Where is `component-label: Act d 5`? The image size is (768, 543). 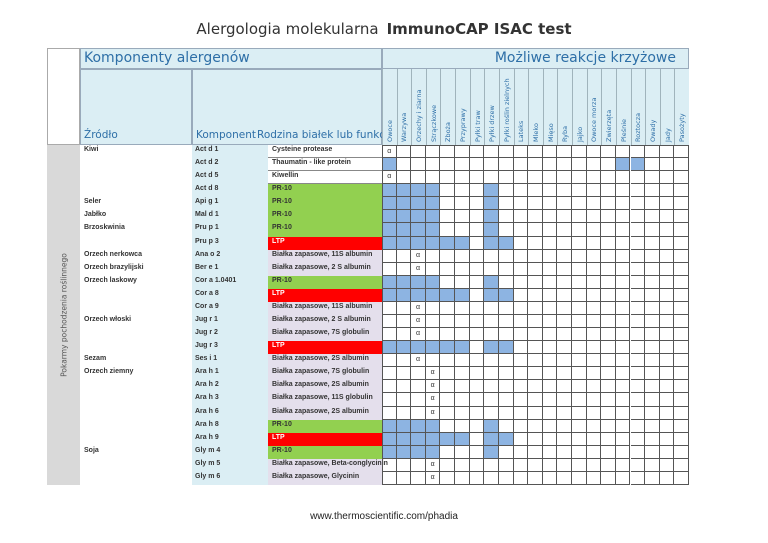 component-label: Act d 5 is located at coordinates (207, 176).